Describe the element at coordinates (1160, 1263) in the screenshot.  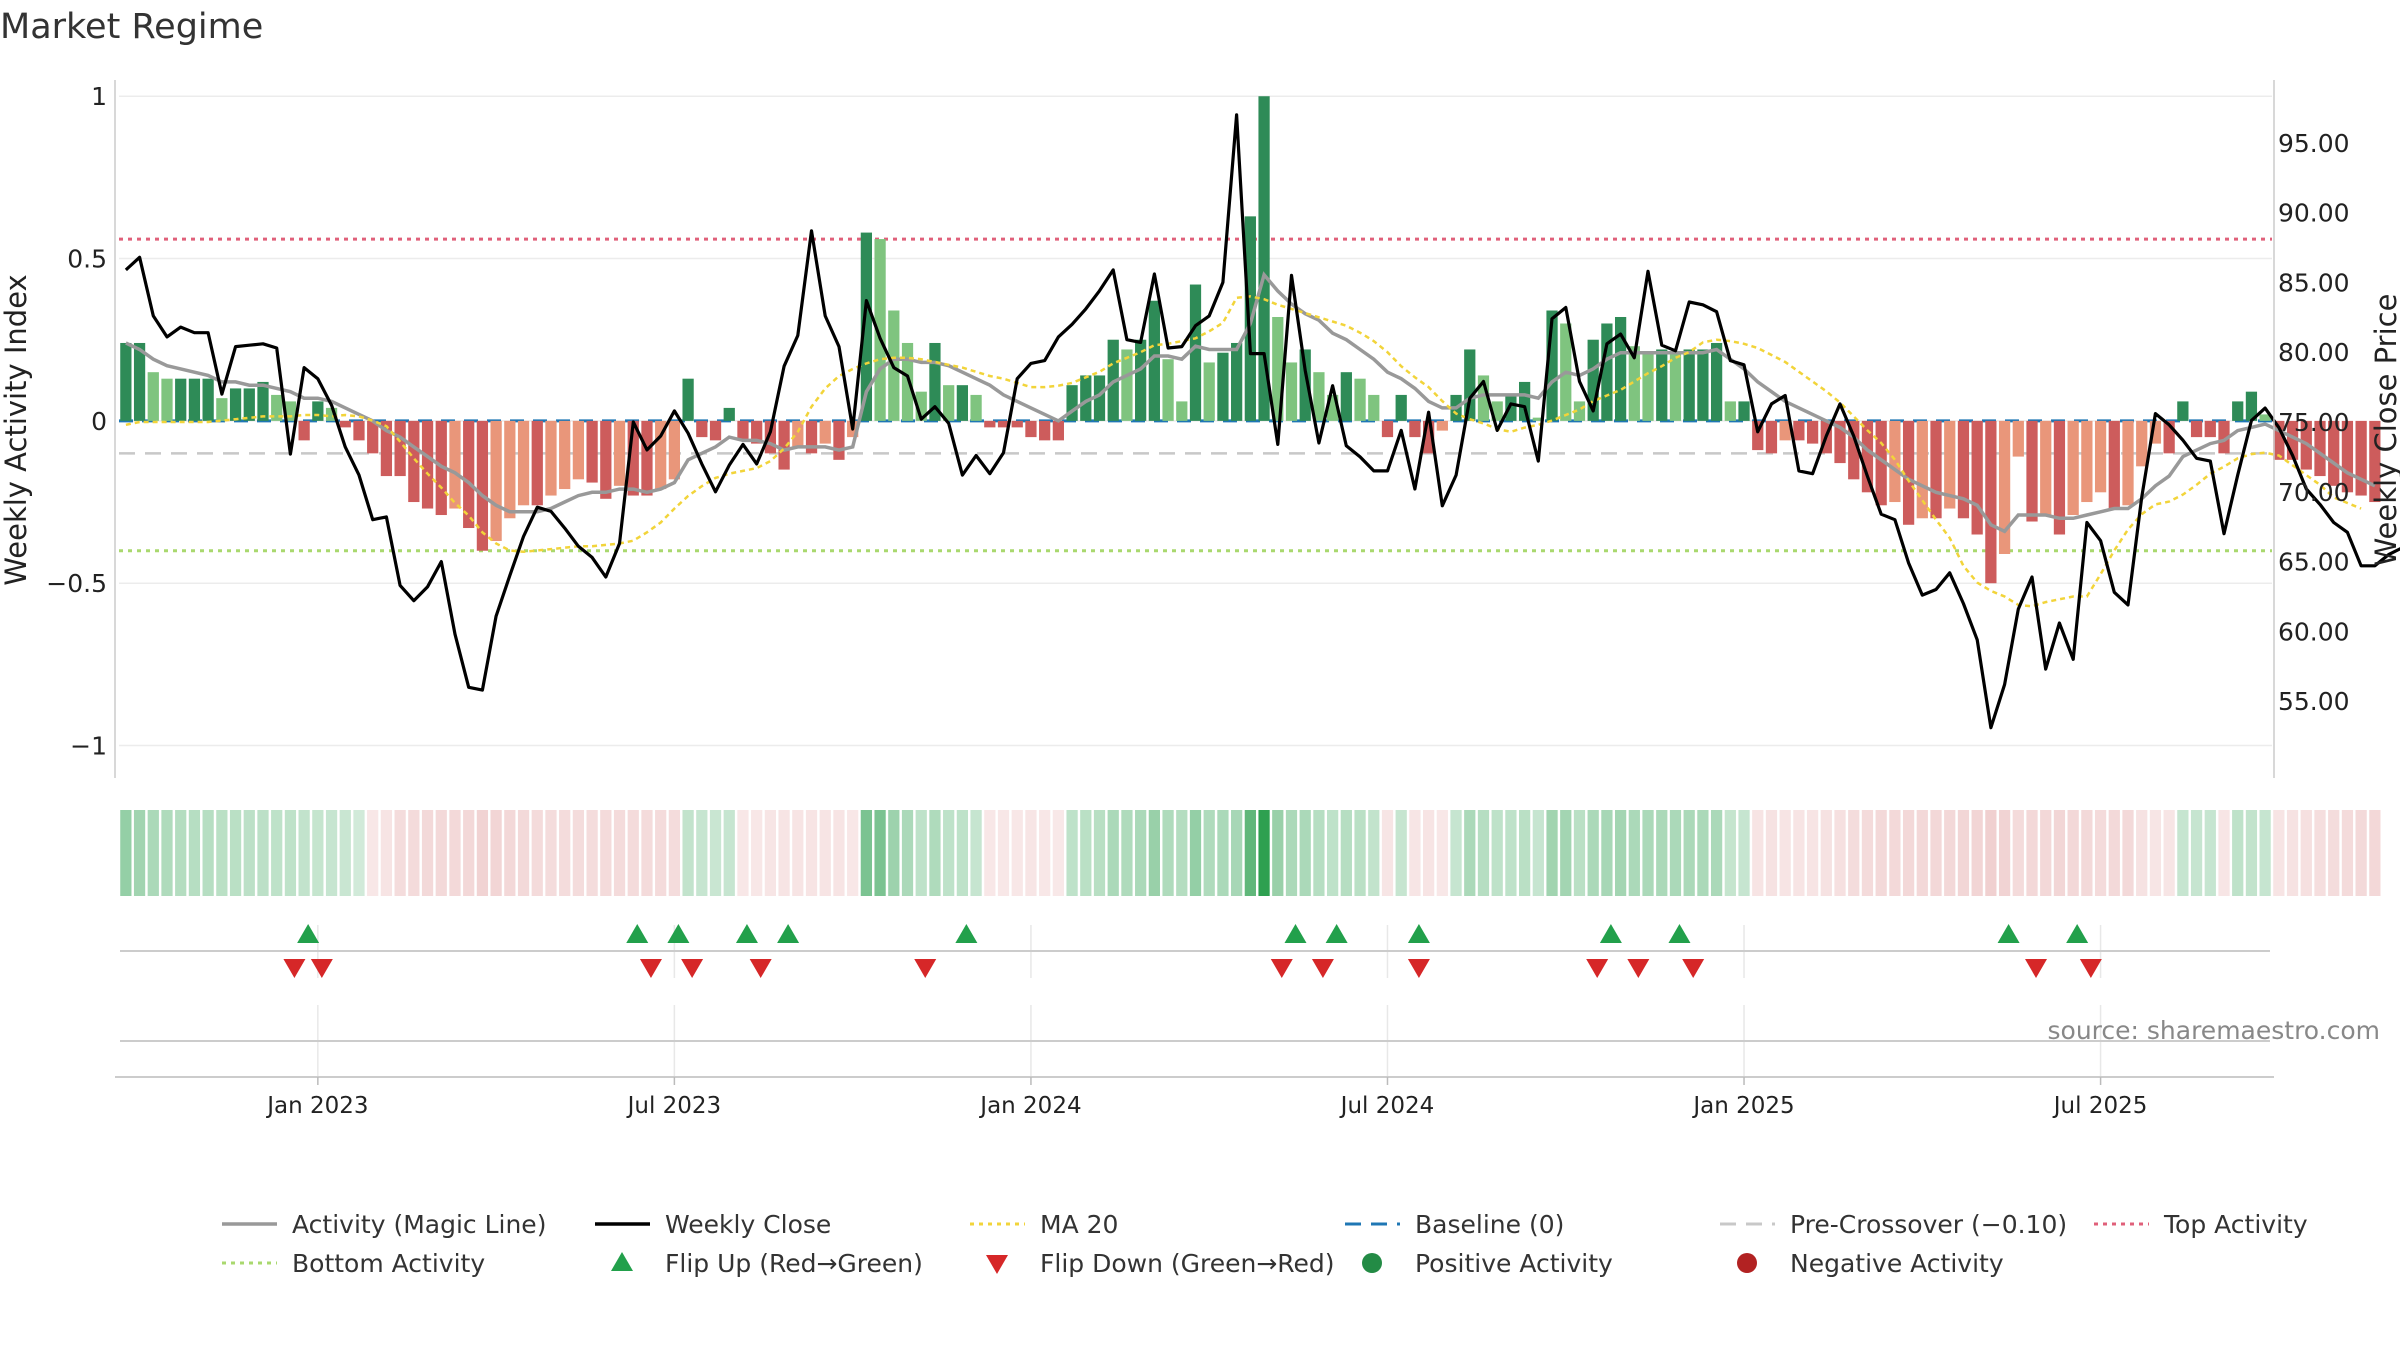
I see `legend-item: Flip Down (Green→Red)` at that location.